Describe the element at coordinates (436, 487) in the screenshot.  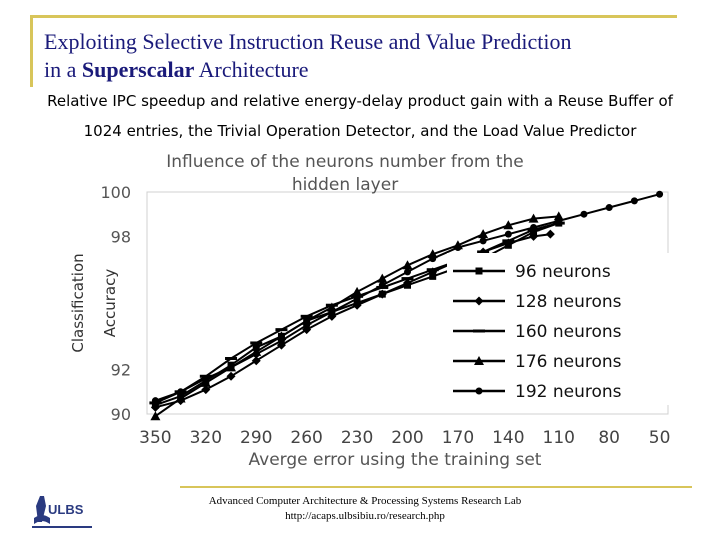
I see `footer-rule` at that location.